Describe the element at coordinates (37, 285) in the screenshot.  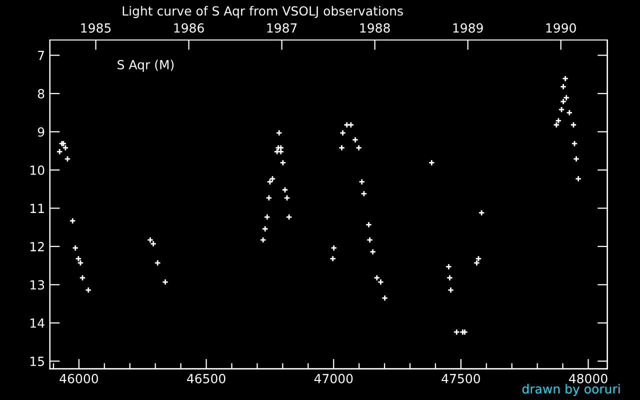
I see `y-tick-label: 13` at that location.